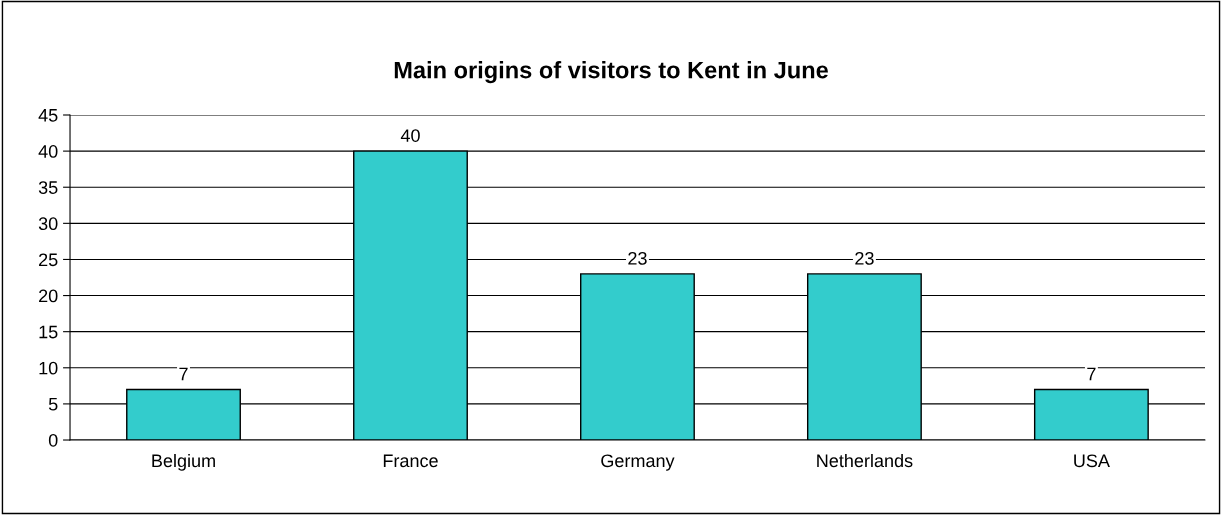  I want to click on y-tick-label: 5, so click(53, 404).